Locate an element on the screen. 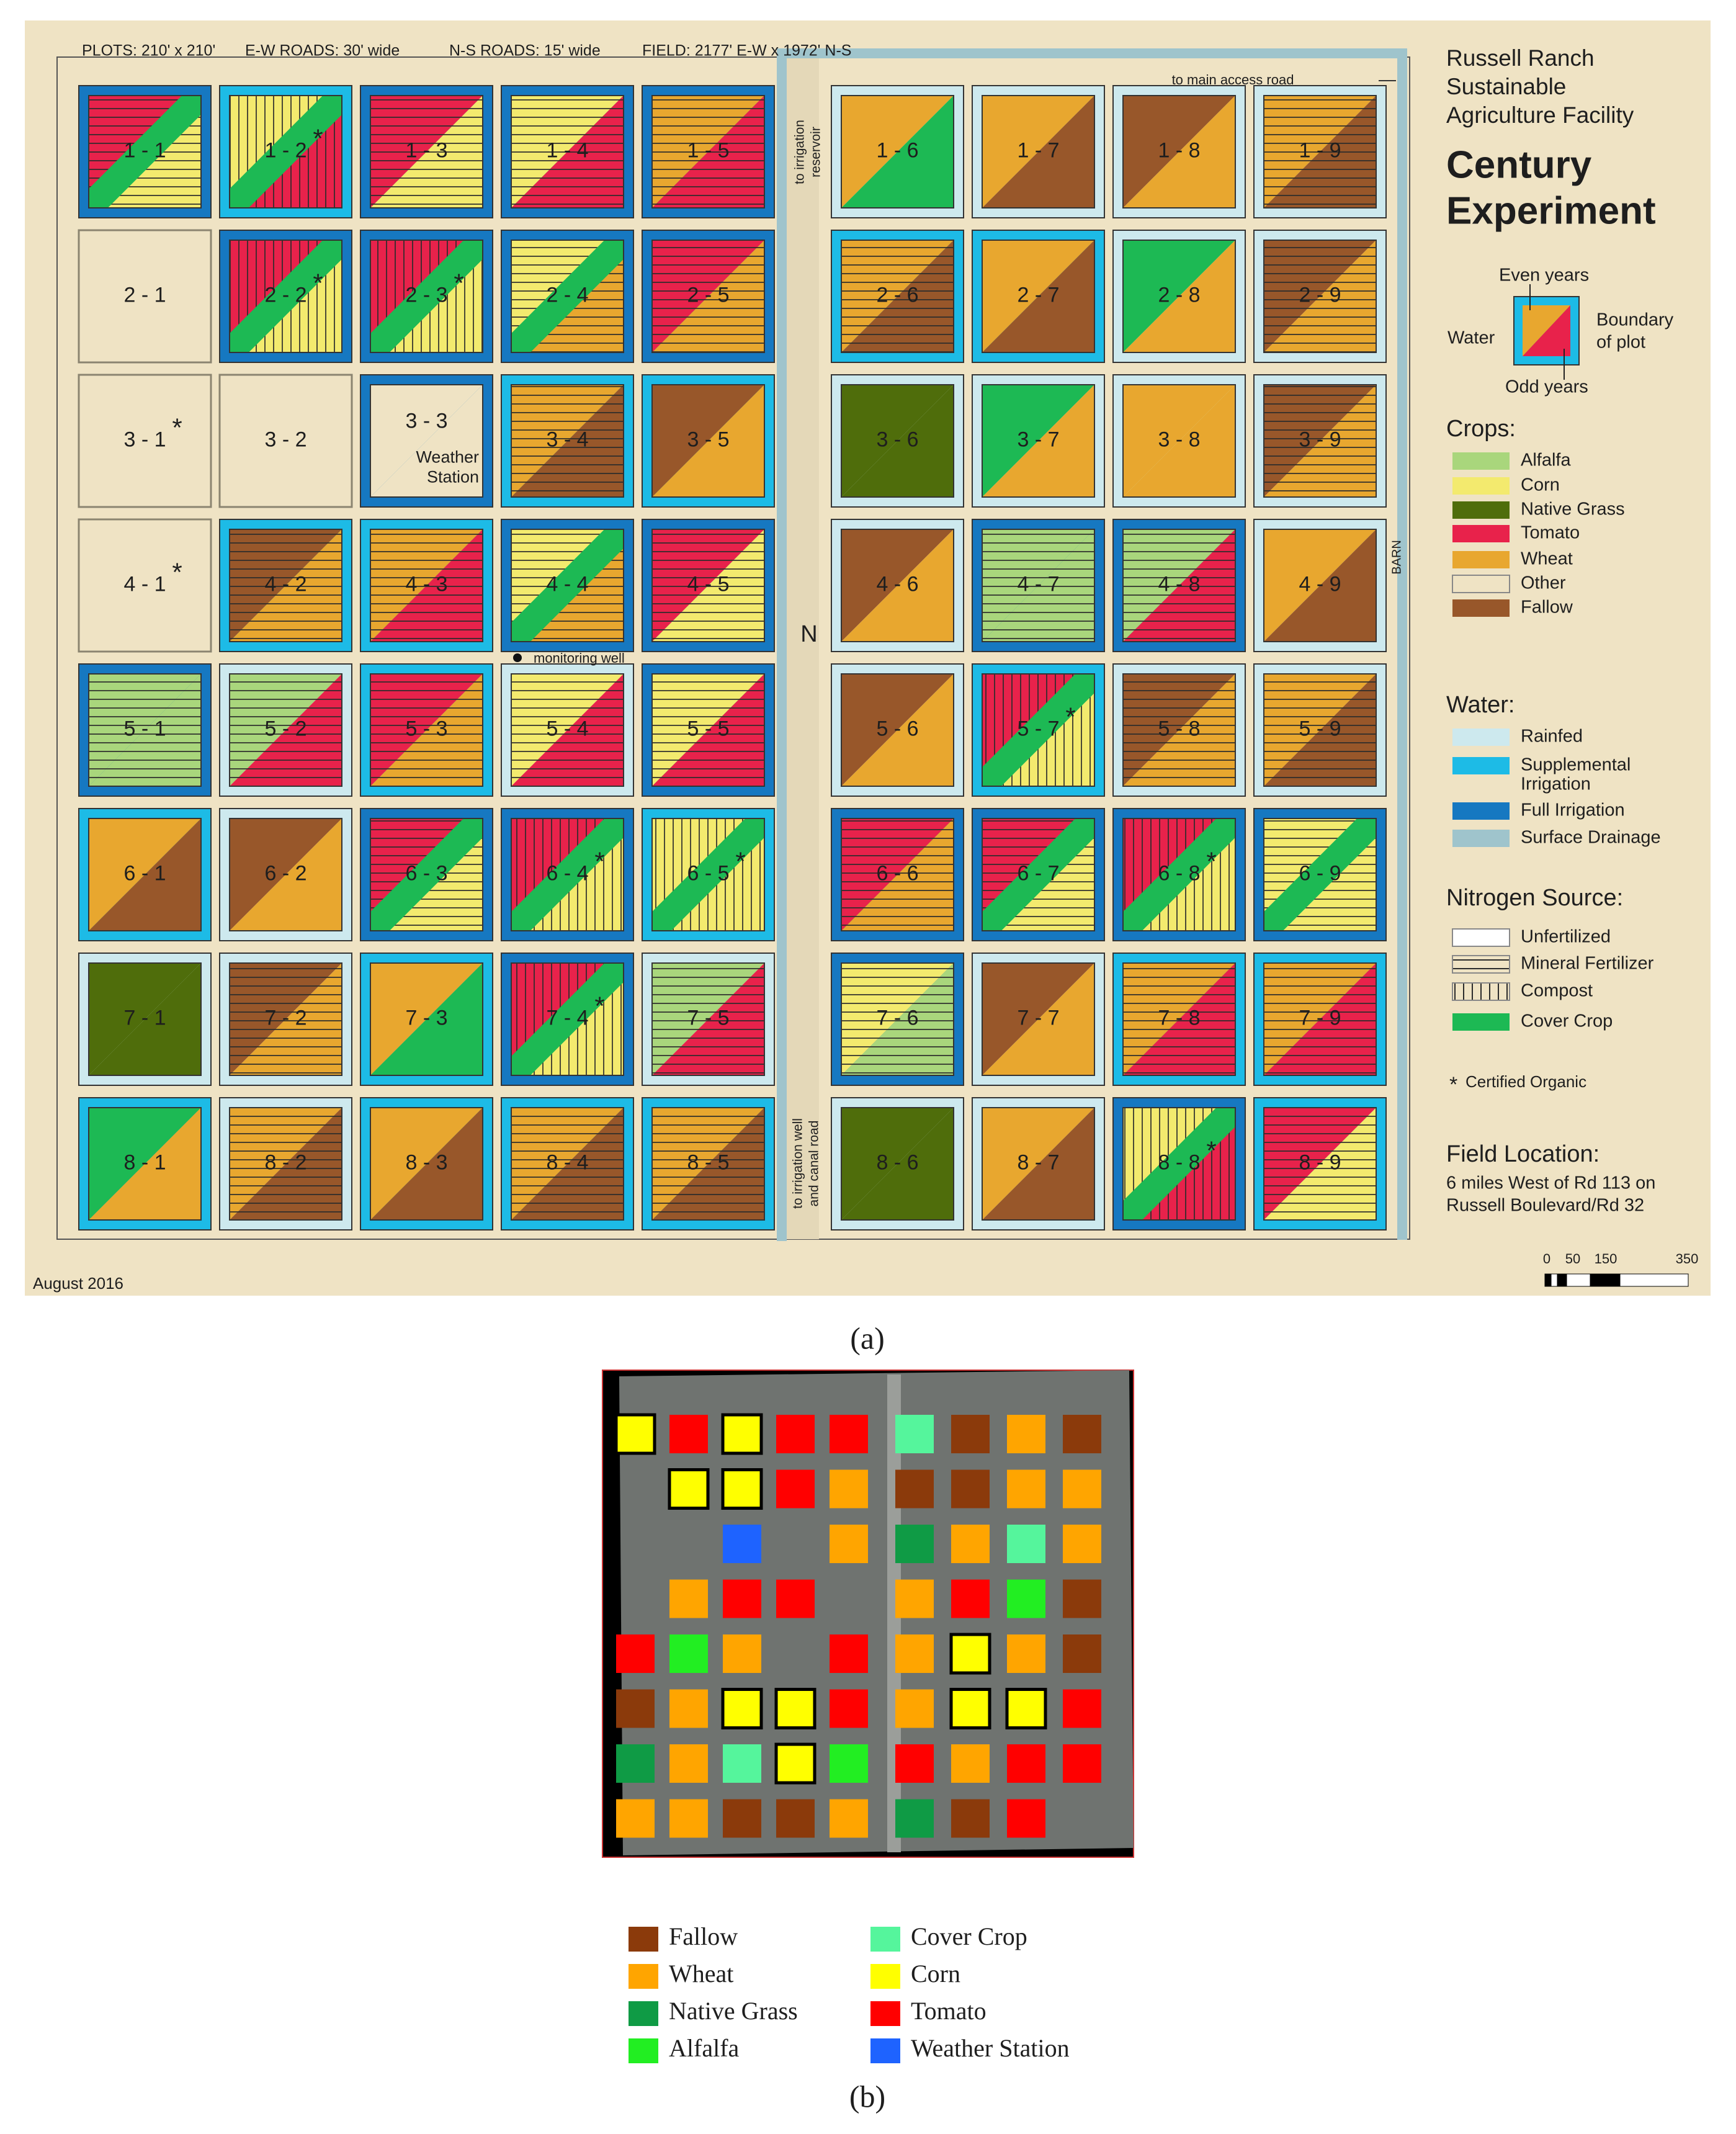  plot-label: 7 - 8 is located at coordinates (1179, 1017).